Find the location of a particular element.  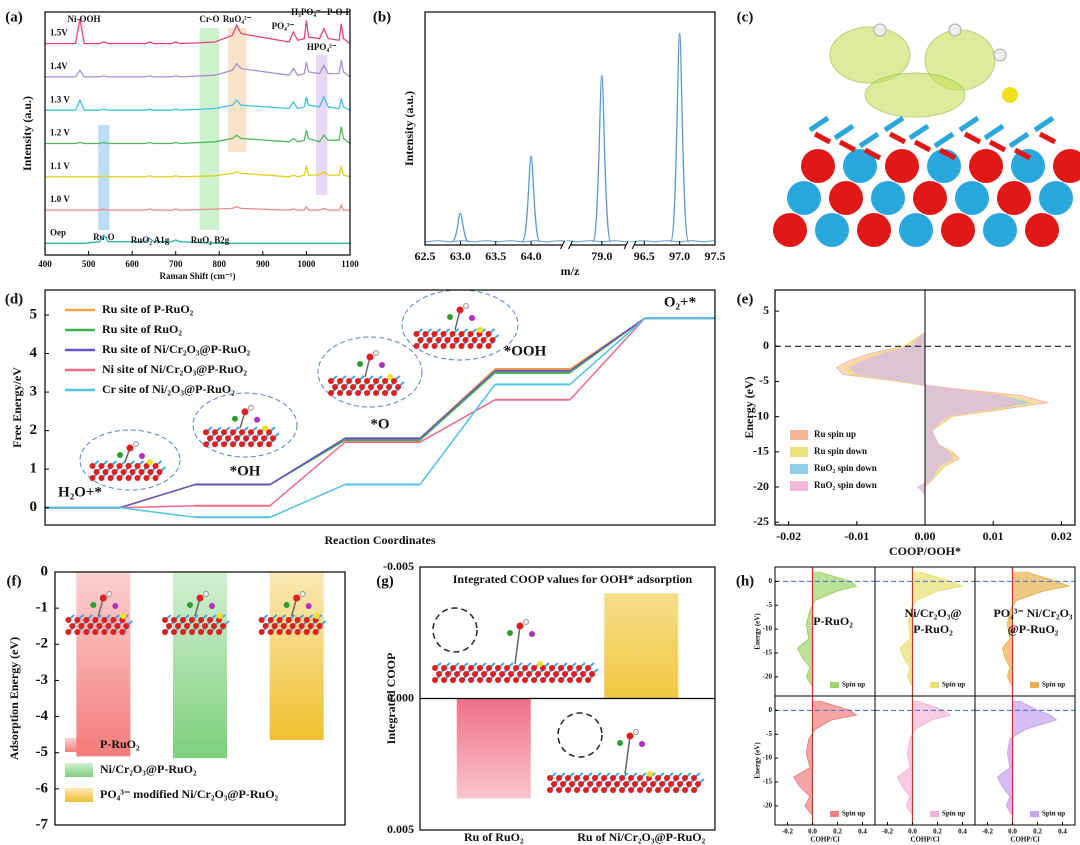

x-tick-label: 1100 is located at coordinates (350, 264).